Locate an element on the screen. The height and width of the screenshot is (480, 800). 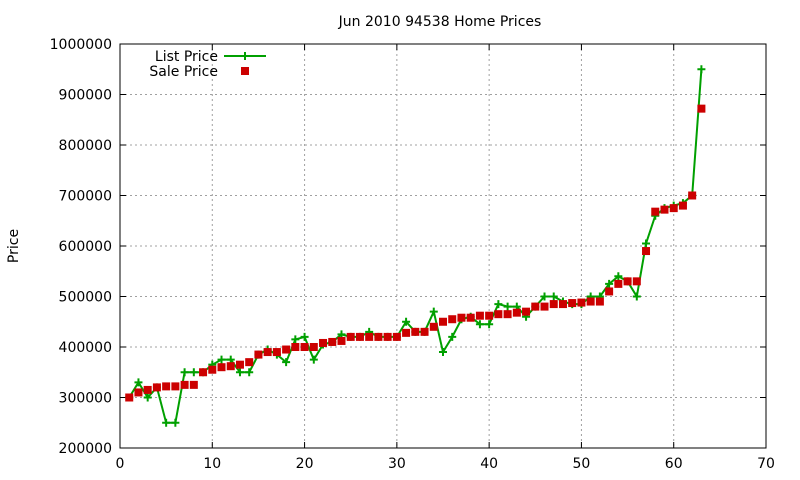
x-tick-label: 10 is located at coordinates (212, 464).